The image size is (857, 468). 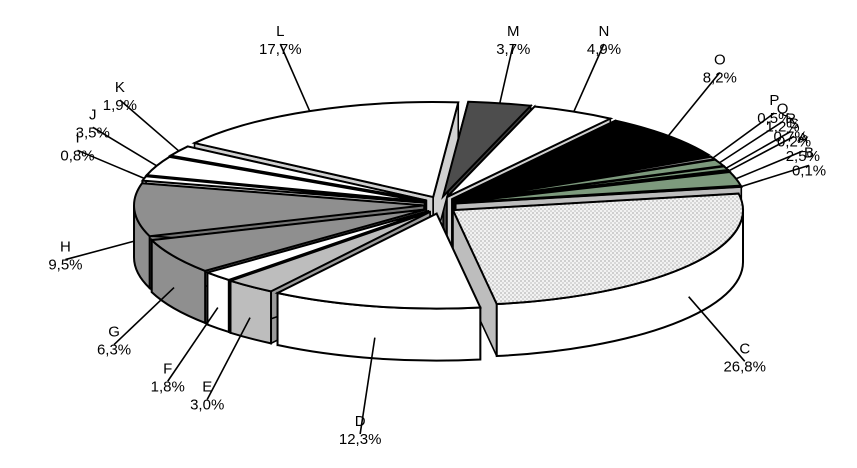 I want to click on slice-f, so click(x=316, y=246).